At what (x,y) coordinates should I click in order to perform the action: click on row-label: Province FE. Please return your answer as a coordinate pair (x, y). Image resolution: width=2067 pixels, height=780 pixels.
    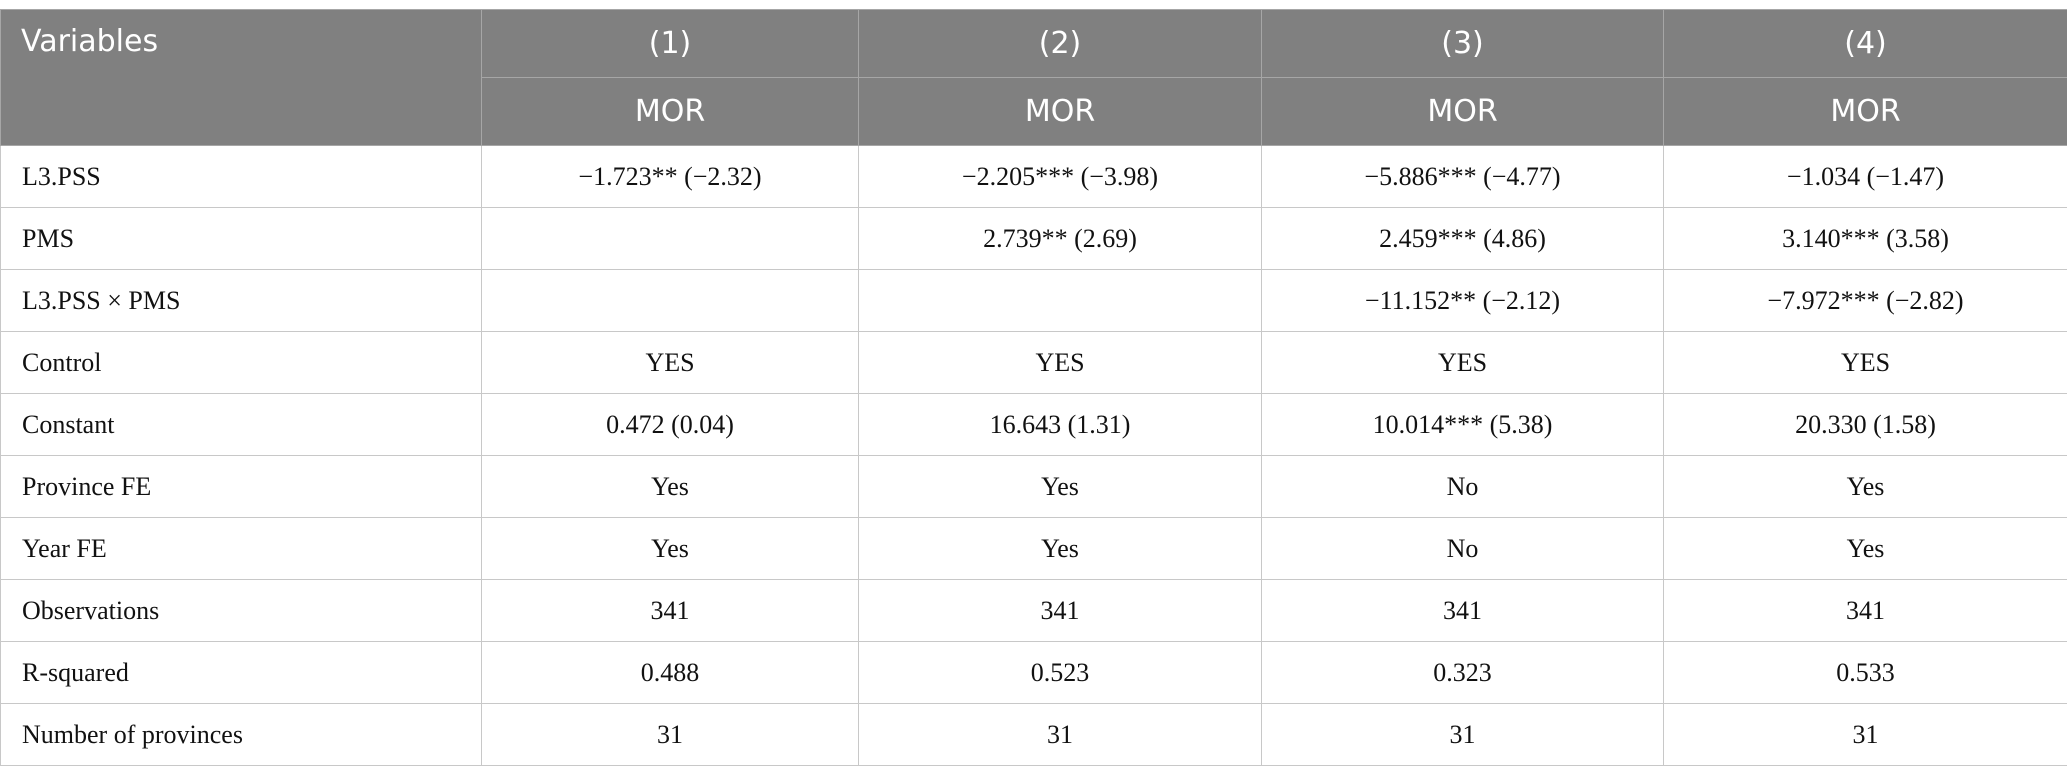
    Looking at the image, I should click on (241, 486).